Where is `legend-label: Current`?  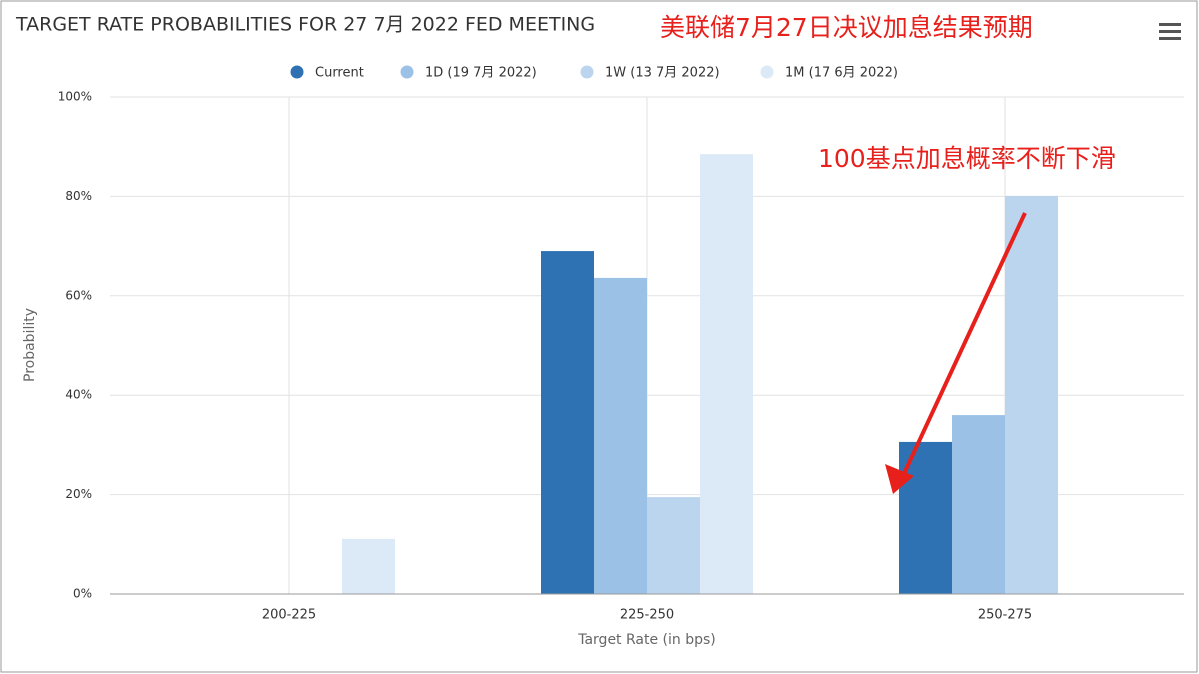
legend-label: Current is located at coordinates (339, 73).